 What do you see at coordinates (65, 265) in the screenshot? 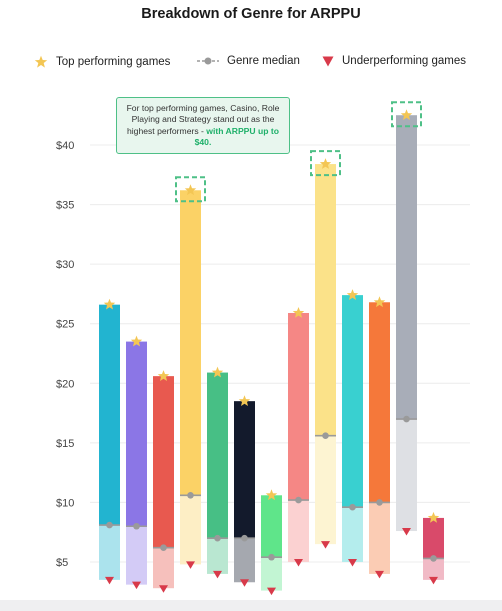
I see `y-tick-label: $30` at bounding box center [65, 265].